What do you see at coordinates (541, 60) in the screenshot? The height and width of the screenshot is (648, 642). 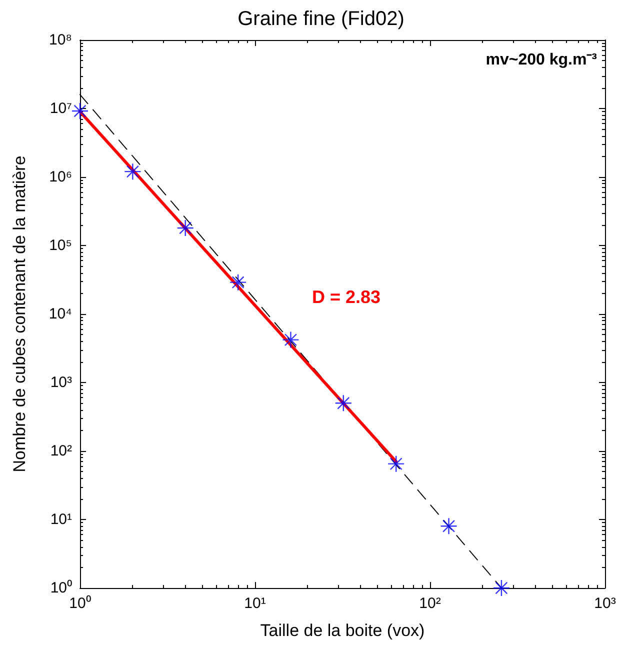 I see `annotation: mv~200 kg.m⁻³` at bounding box center [541, 60].